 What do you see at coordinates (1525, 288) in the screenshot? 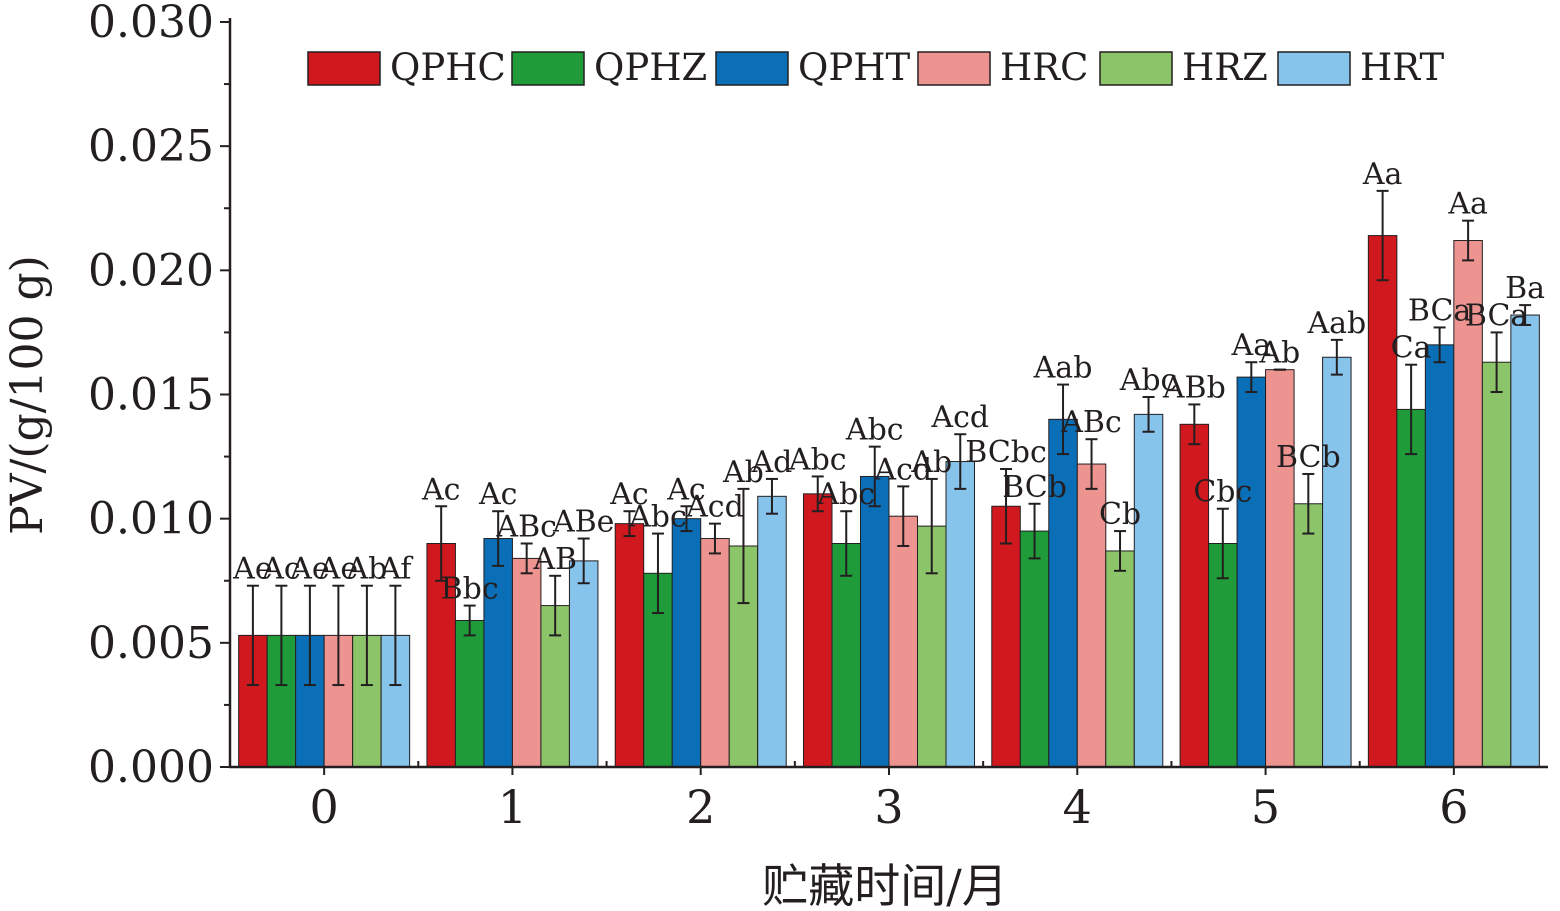
I see `significance-label: Ba` at bounding box center [1525, 288].